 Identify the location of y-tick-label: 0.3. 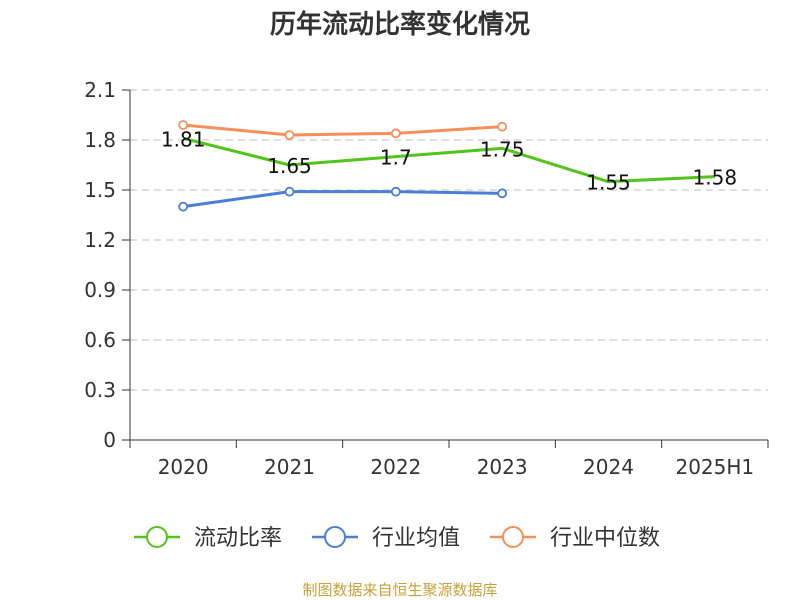
(100, 390).